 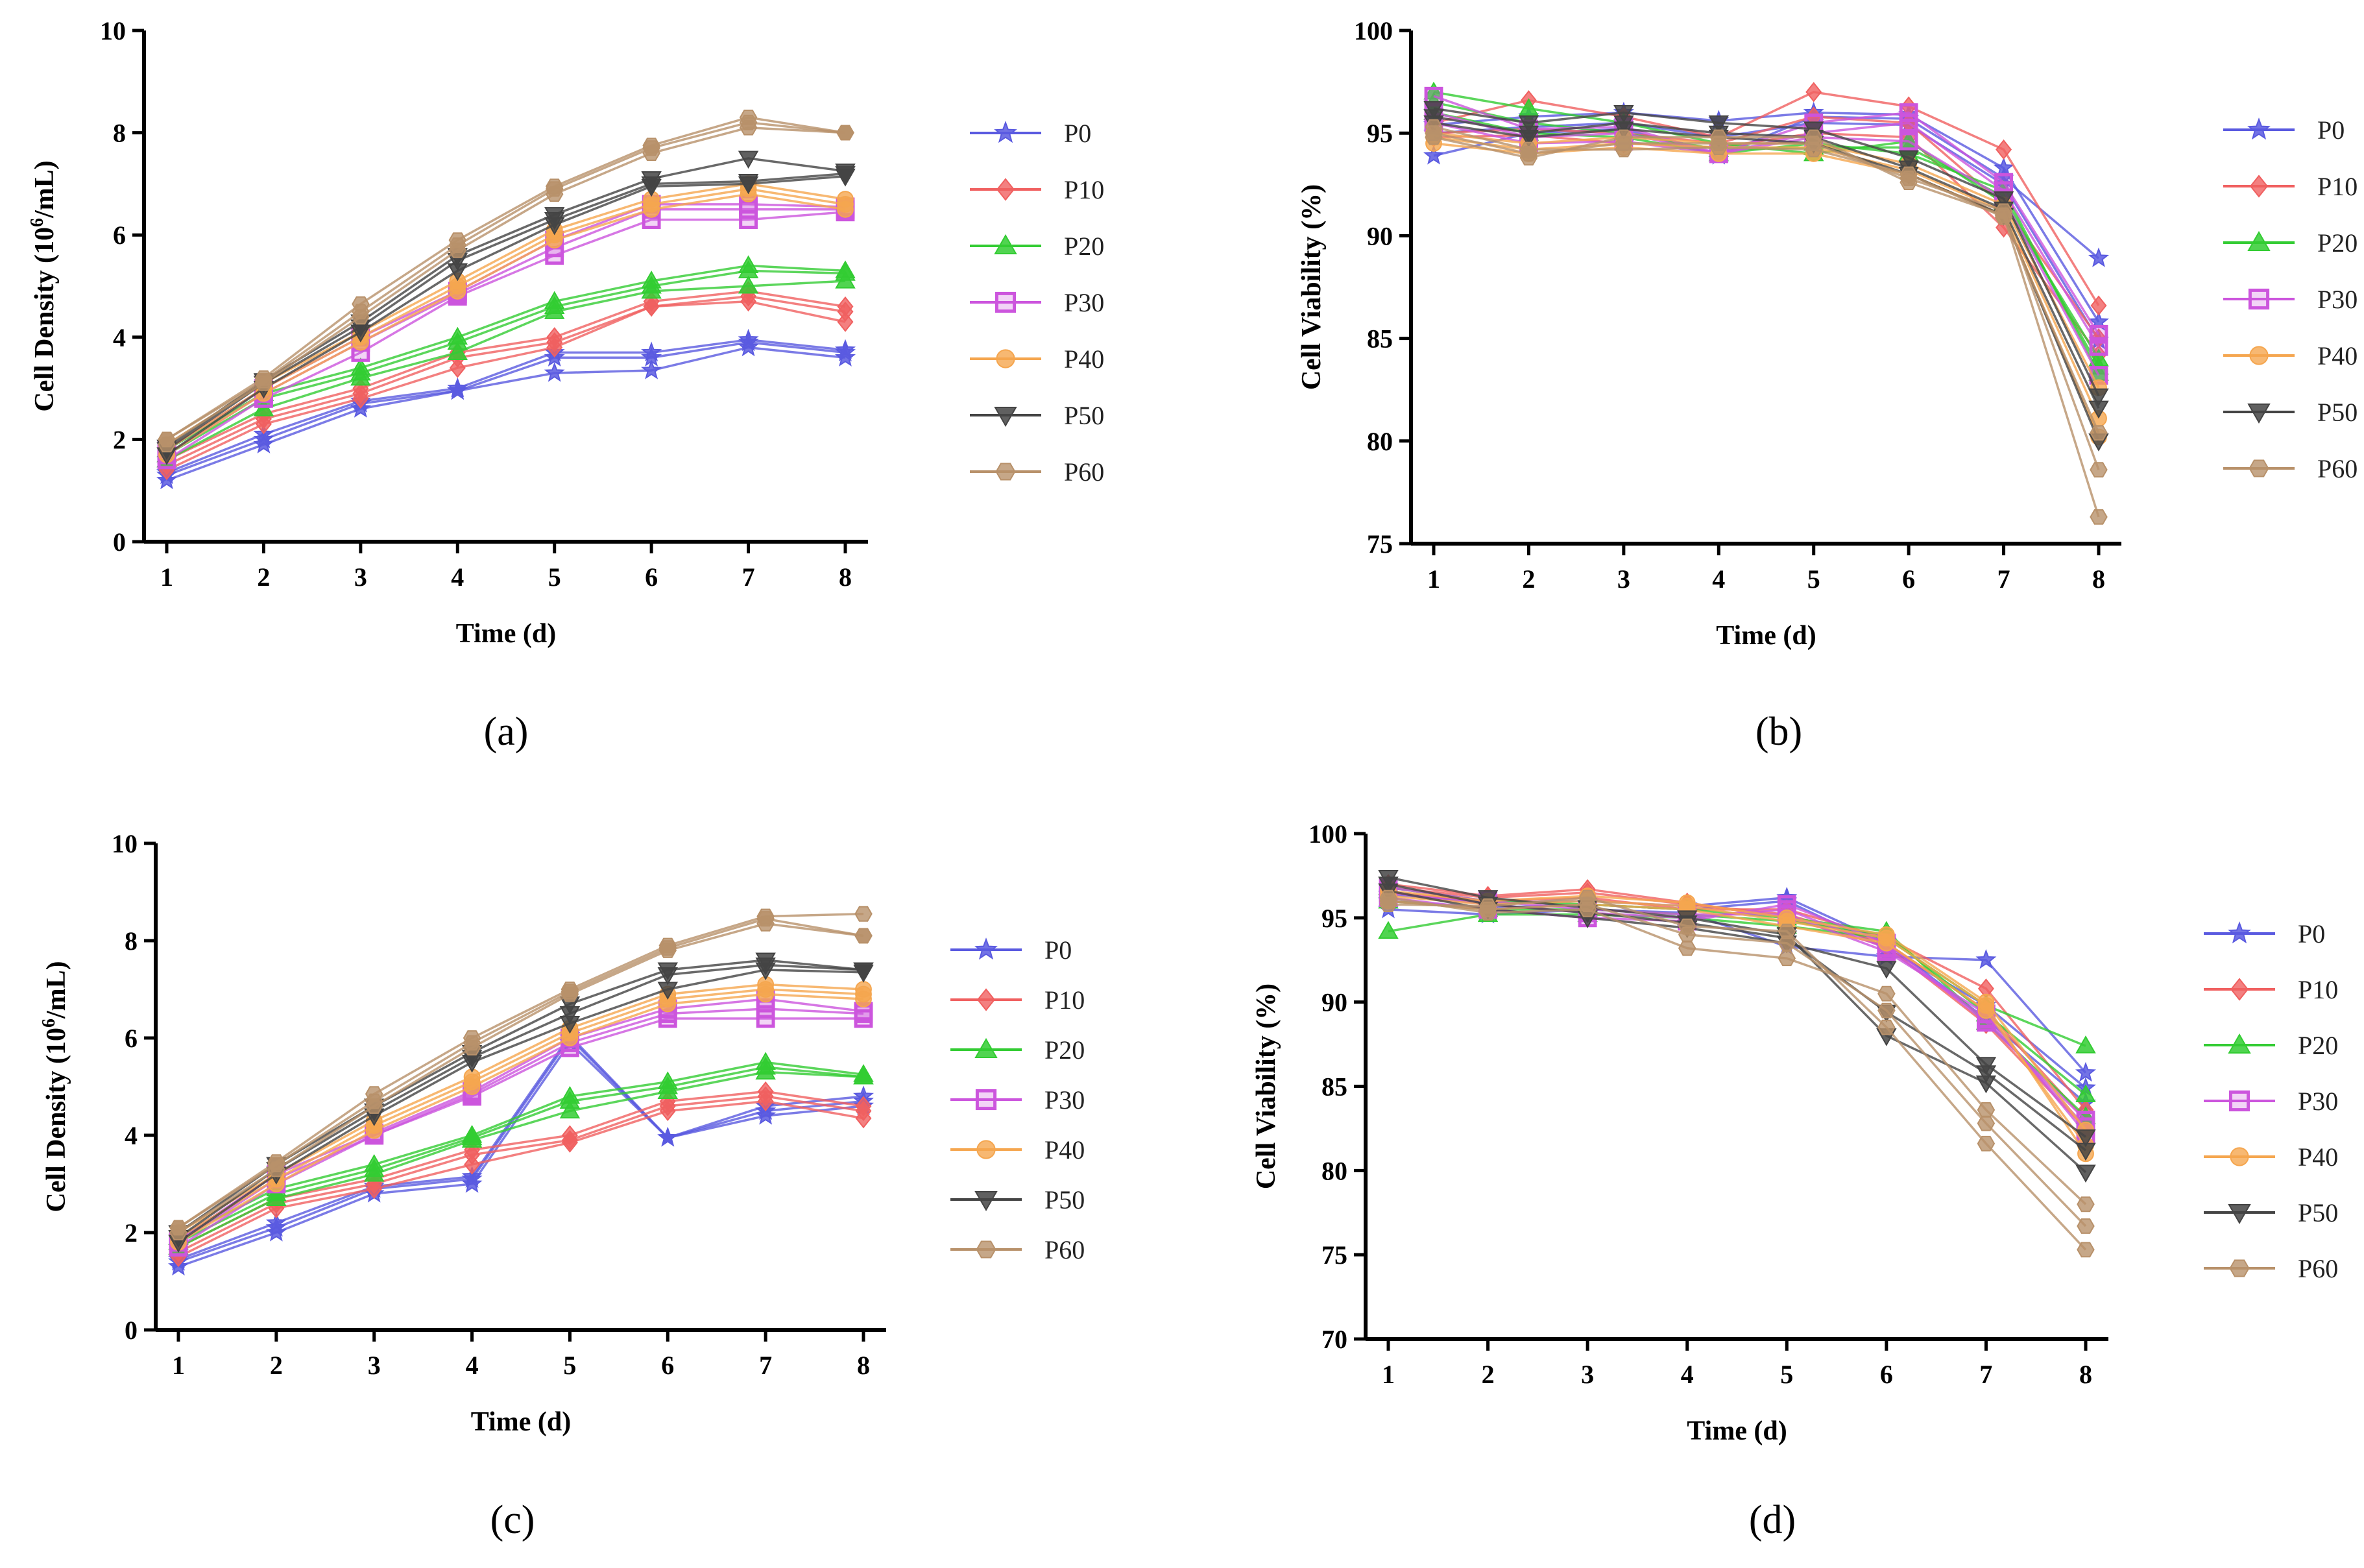 I want to click on series-line-p10-rep3, so click(x=506, y=375).